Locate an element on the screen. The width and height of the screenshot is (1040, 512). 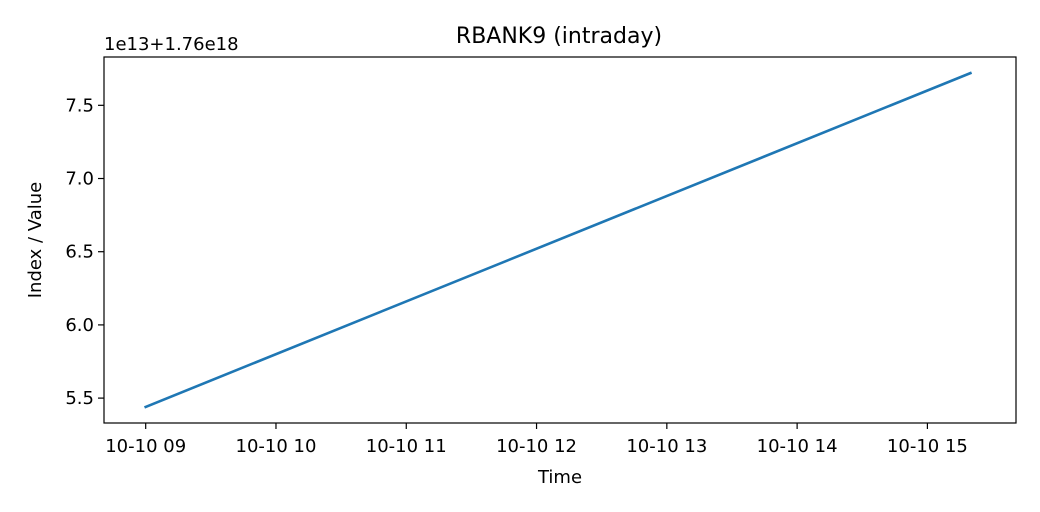
chart-title: RBANK9 (intraday) is located at coordinates (559, 36).